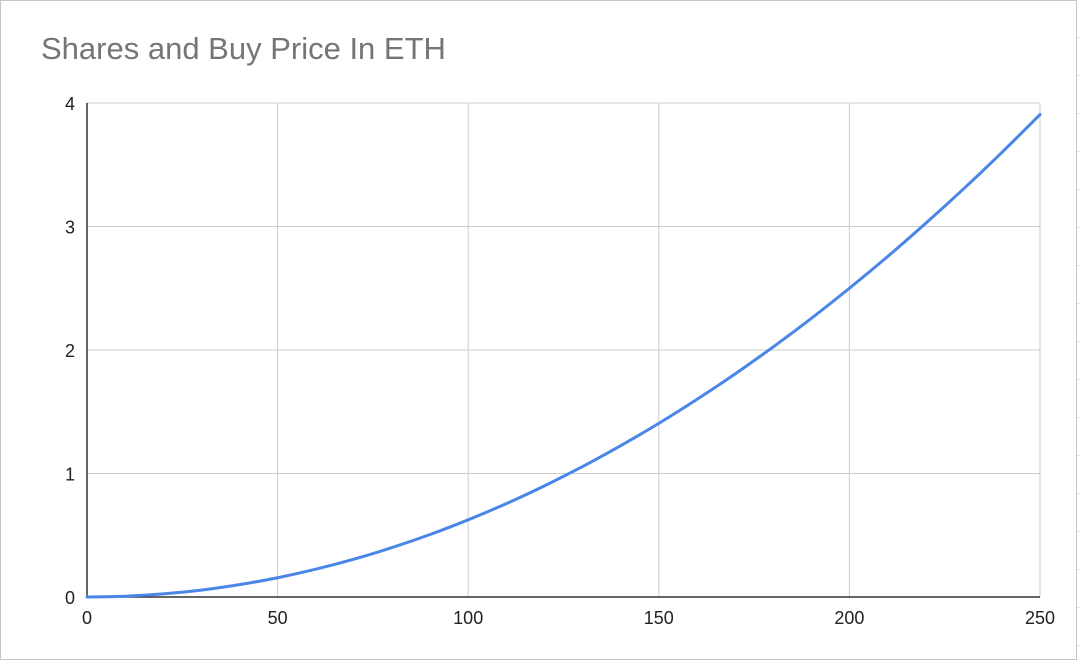 The image size is (1080, 670). Describe the element at coordinates (70, 351) in the screenshot. I see `y-tick-label: 2` at that location.